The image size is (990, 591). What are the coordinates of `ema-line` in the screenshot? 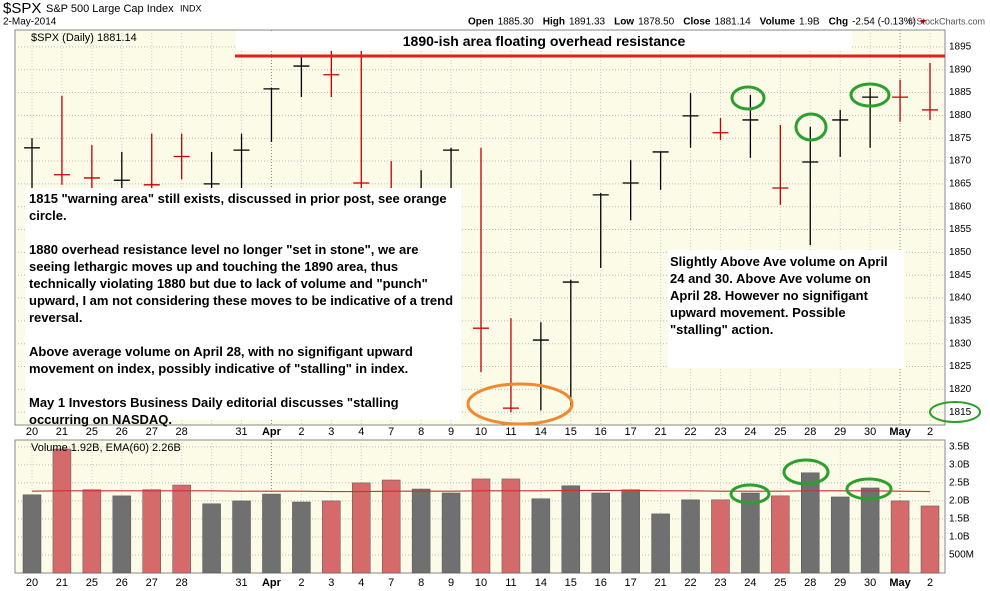 It's located at (481, 491).